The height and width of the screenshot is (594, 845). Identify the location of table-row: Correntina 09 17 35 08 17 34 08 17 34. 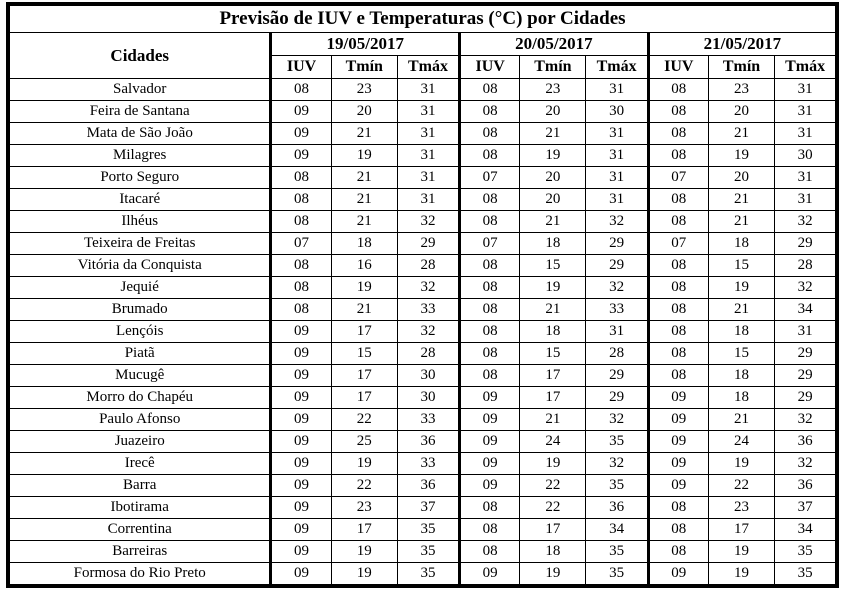
(422, 529).